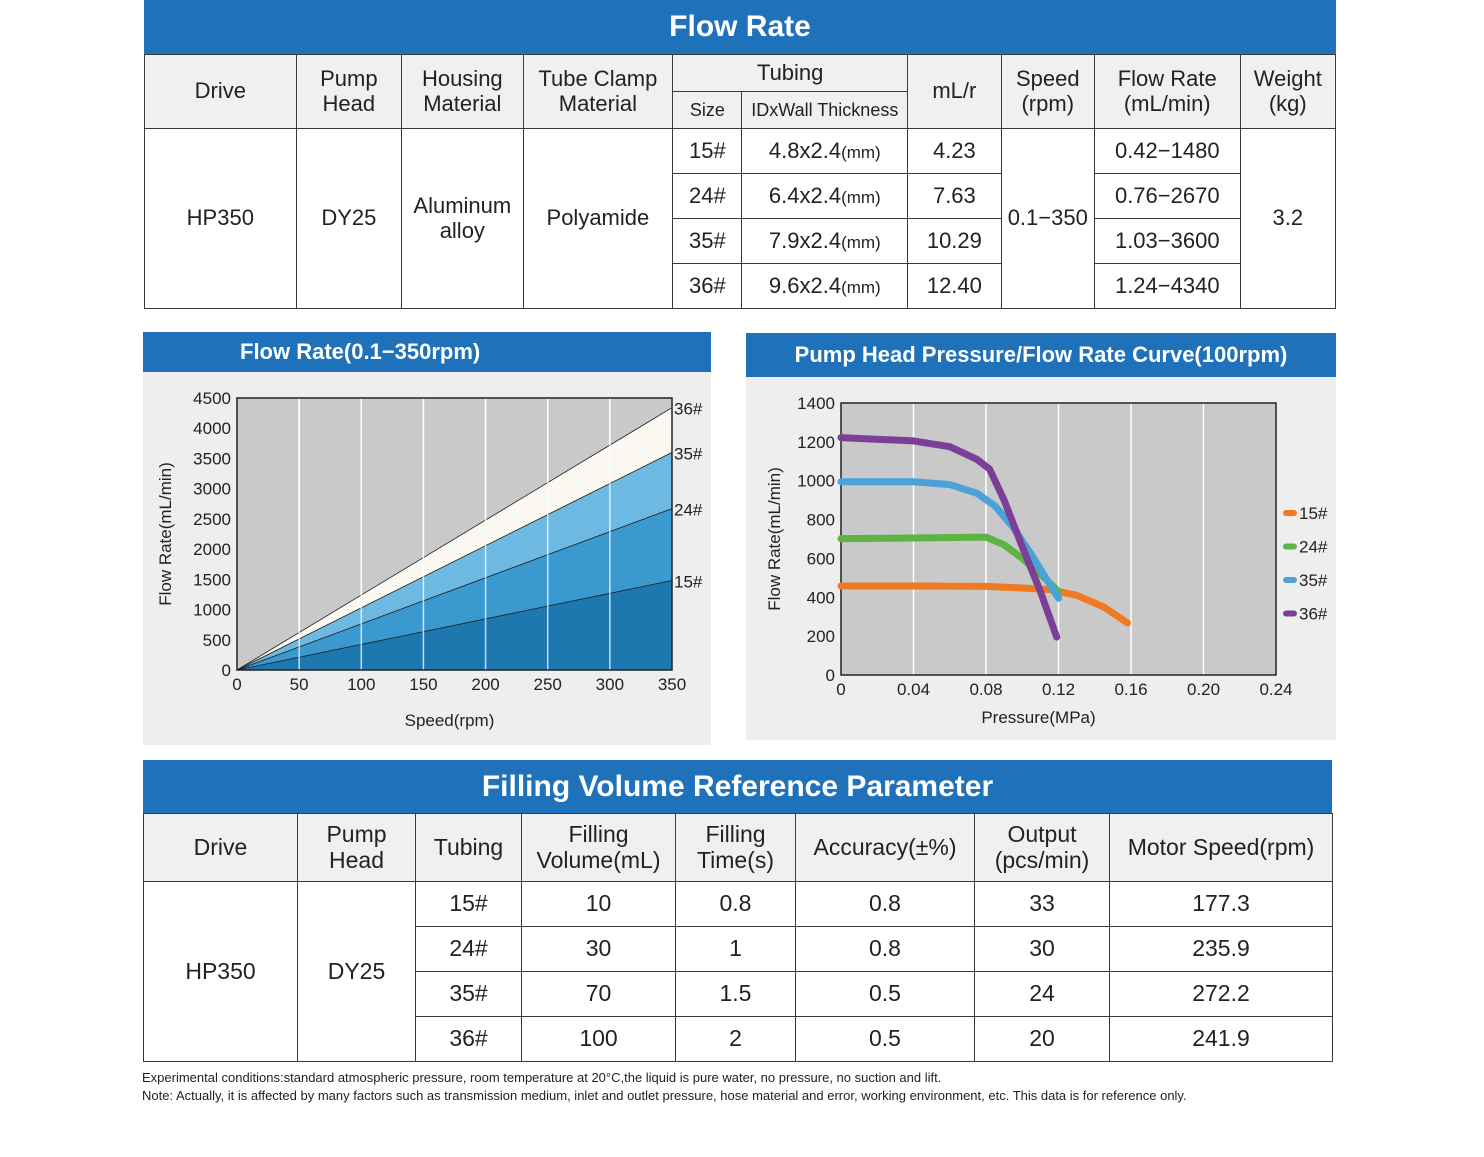 Image resolution: width=1484 pixels, height=1157 pixels. I want to click on cell-tubing: 15#, so click(468, 904).